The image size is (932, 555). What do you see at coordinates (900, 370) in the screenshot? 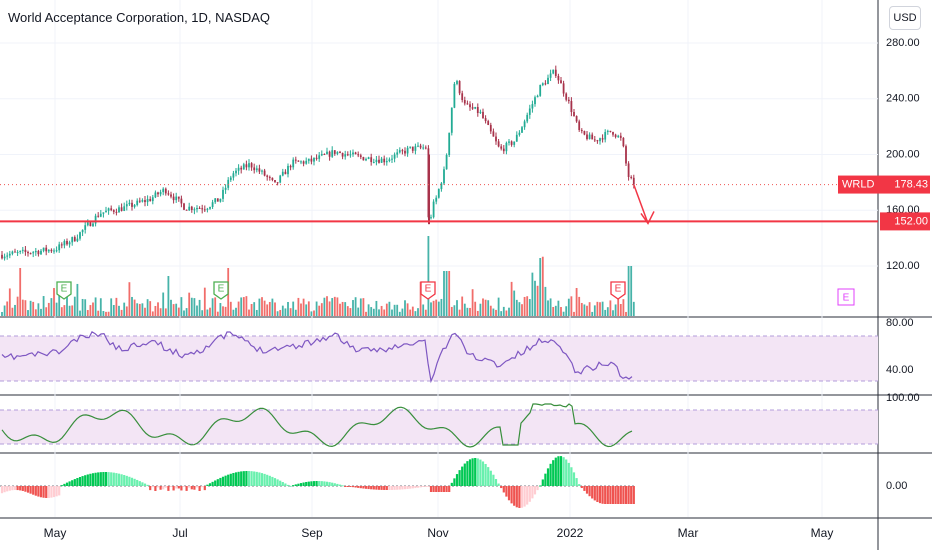
I see `rsi-axis-tick: 40.00` at bounding box center [900, 370].